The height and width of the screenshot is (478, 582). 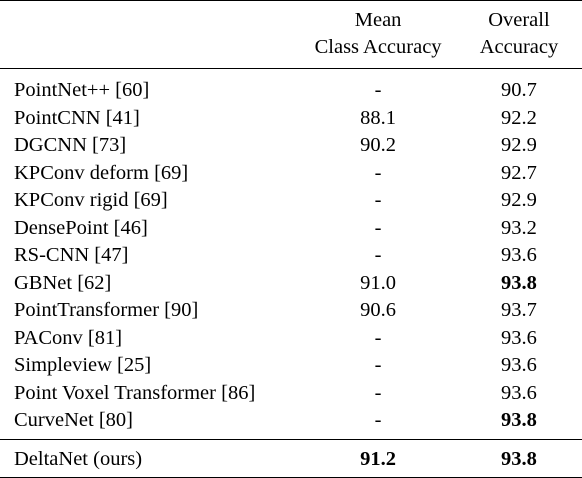 I want to click on header-mean-class-accuracy: Mean Class Accuracy, so click(x=378, y=34).